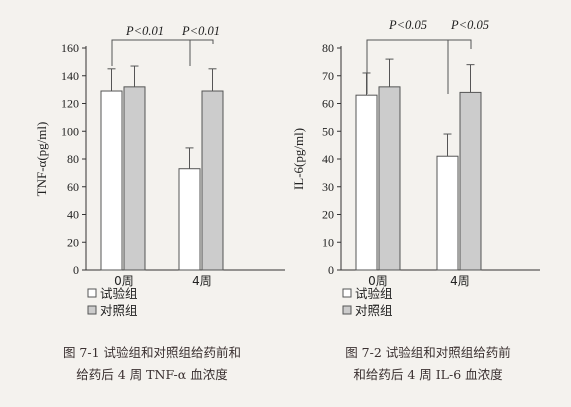 This screenshot has width=571, height=407. Describe the element at coordinates (119, 310) in the screenshot. I see `chart1-legend-label-1: 对照组` at that location.